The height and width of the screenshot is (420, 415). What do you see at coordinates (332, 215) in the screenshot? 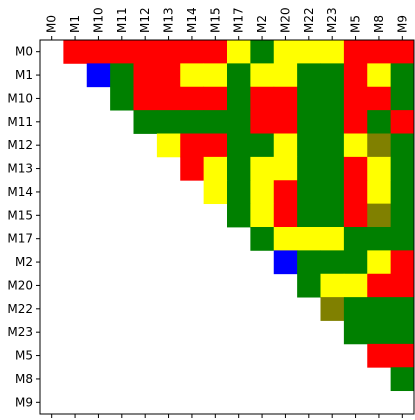
I see `heatmap-cell-M15-M23` at bounding box center [332, 215].